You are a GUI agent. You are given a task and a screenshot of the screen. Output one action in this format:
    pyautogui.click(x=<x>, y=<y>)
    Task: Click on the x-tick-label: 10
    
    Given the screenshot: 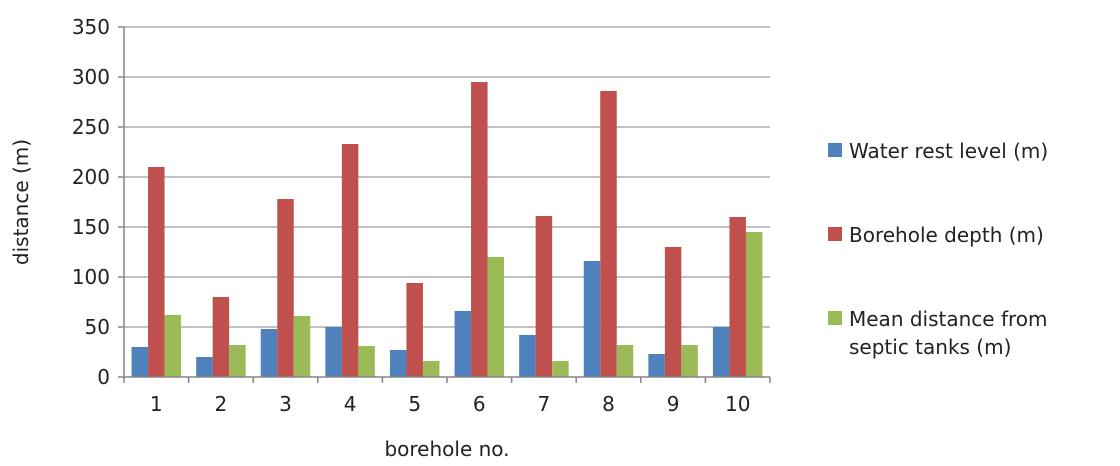 What is the action you would take?
    pyautogui.click(x=737, y=404)
    